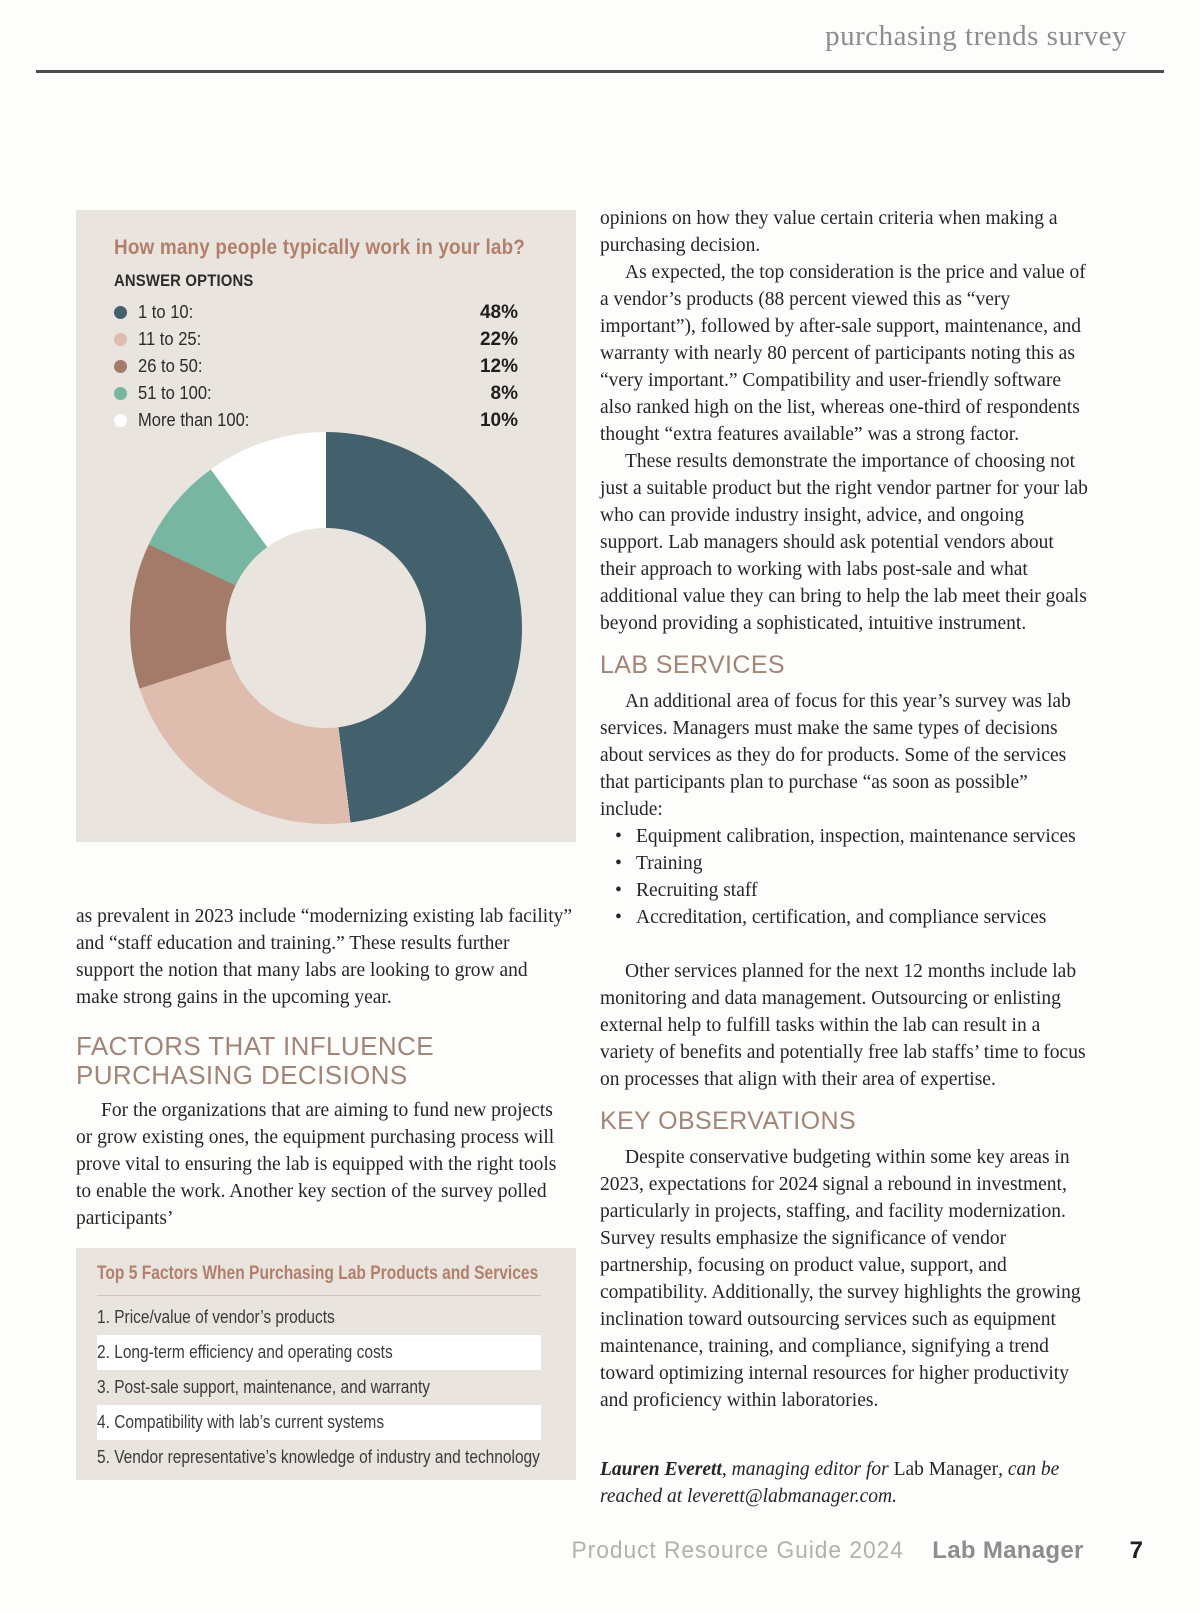 The width and height of the screenshot is (1200, 1613). I want to click on legend-item: 26 to 50: 12%, so click(316, 366).